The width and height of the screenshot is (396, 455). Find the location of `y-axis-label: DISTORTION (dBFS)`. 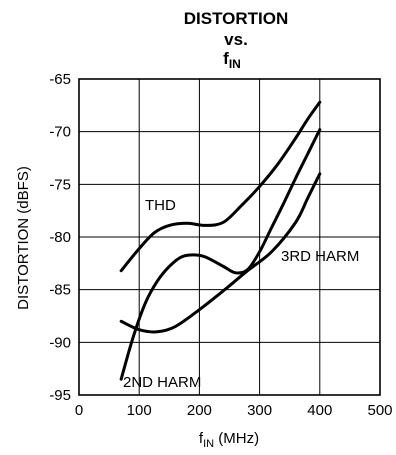

y-axis-label: DISTORTION (dBFS) is located at coordinates (23, 238).